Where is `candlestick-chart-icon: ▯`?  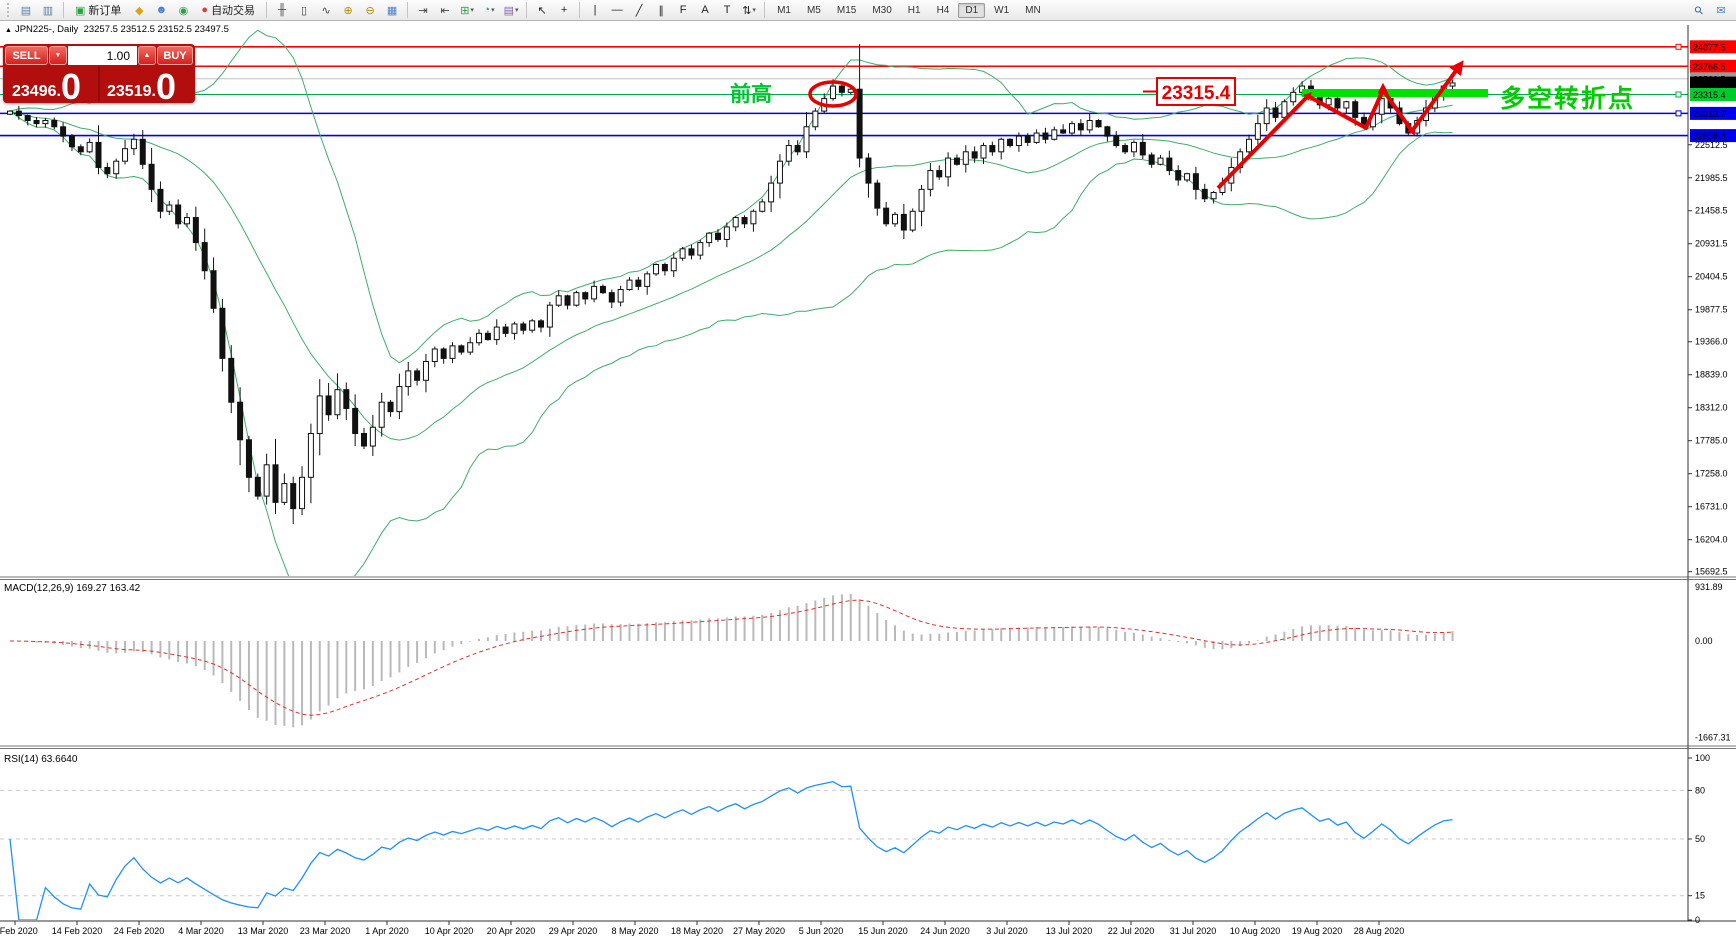
candlestick-chart-icon: ▯ is located at coordinates (304, 10).